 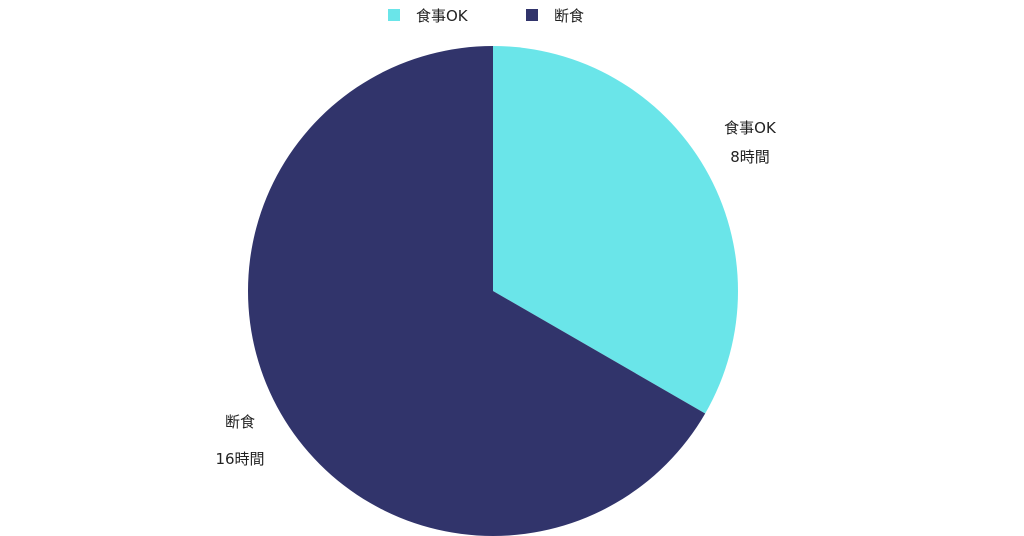 What do you see at coordinates (750, 128) in the screenshot?
I see `slice-label-category: 食事OK` at bounding box center [750, 128].